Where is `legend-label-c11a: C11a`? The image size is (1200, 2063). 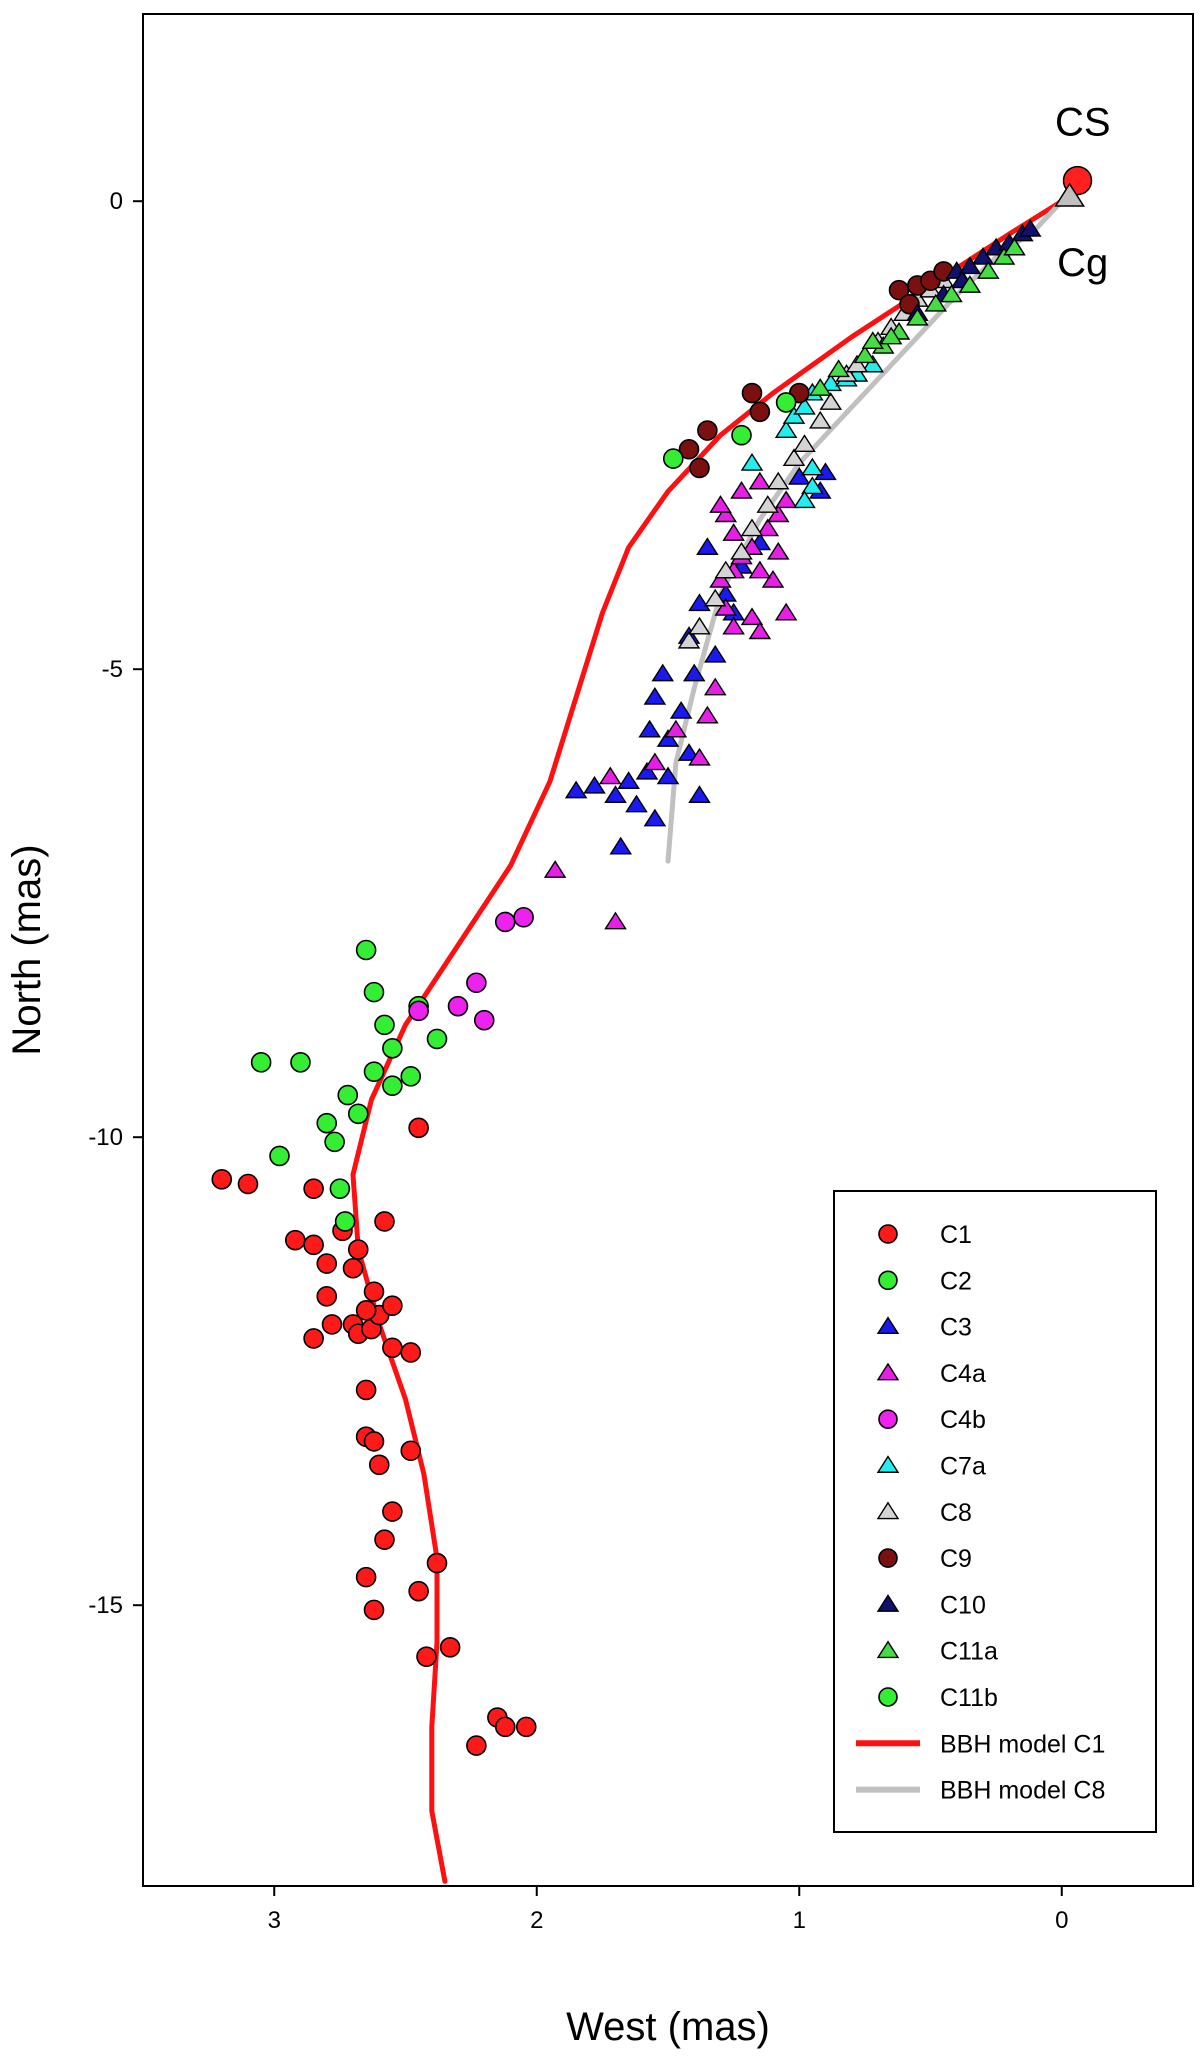
legend-label-c11a: C11a is located at coordinates (969, 1652).